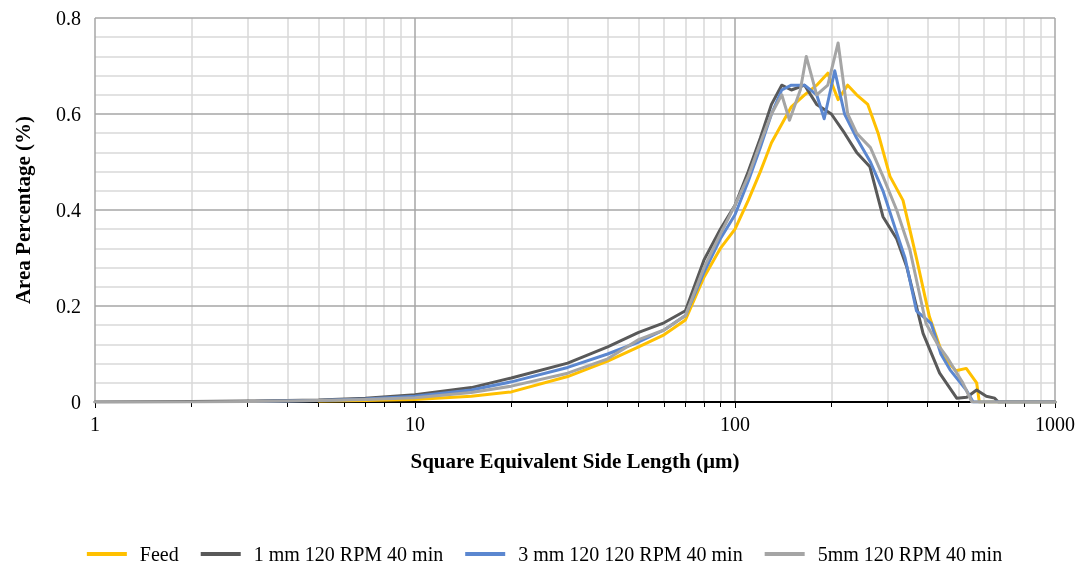 The width and height of the screenshot is (1089, 571). I want to click on x-tick-label: 1, so click(95, 424).